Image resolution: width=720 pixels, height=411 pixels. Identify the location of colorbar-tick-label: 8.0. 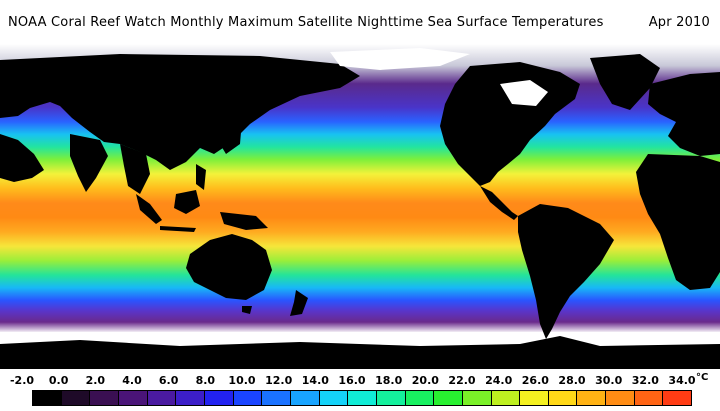
(205, 380).